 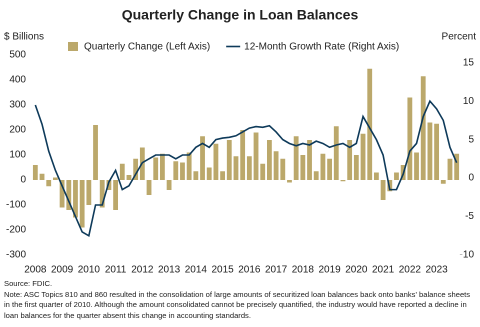 I want to click on chart-title: Quarterly Change in Loan Balances, so click(x=240, y=15).